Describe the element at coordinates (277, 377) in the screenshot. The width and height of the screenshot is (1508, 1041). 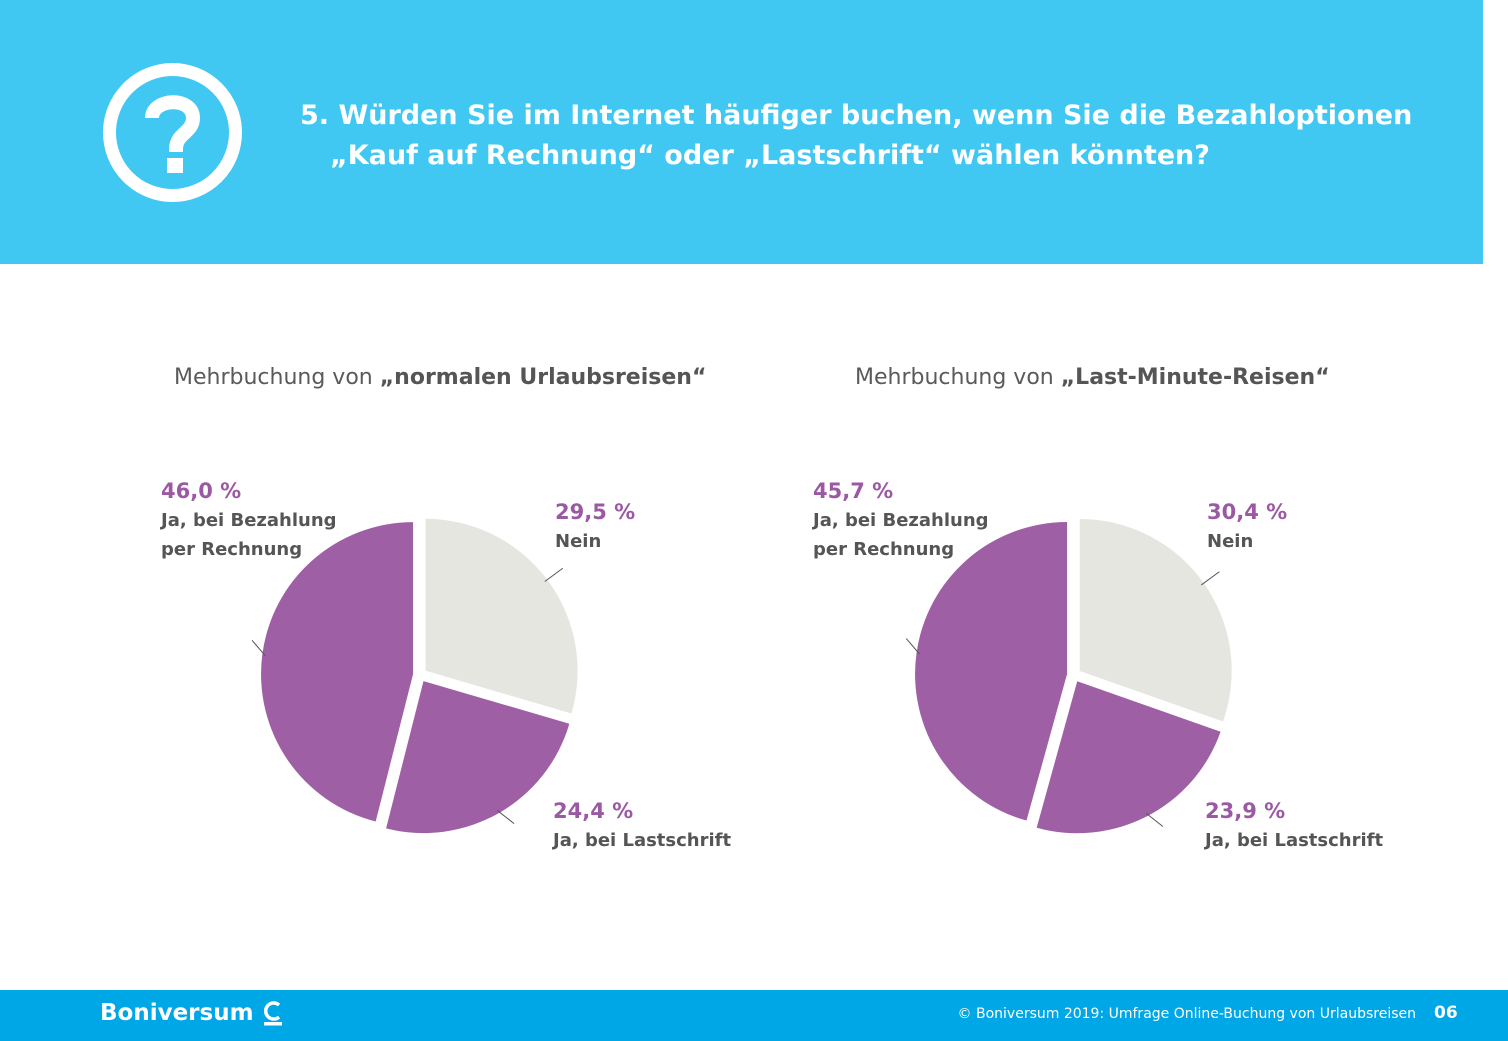
I see `chart1-title-prefix: Mehrbuchung von` at that location.